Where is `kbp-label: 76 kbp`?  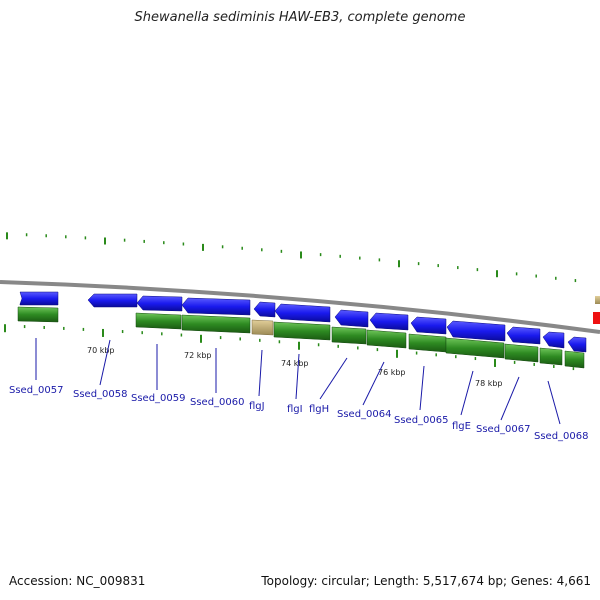 kbp-label: 76 kbp is located at coordinates (392, 372).